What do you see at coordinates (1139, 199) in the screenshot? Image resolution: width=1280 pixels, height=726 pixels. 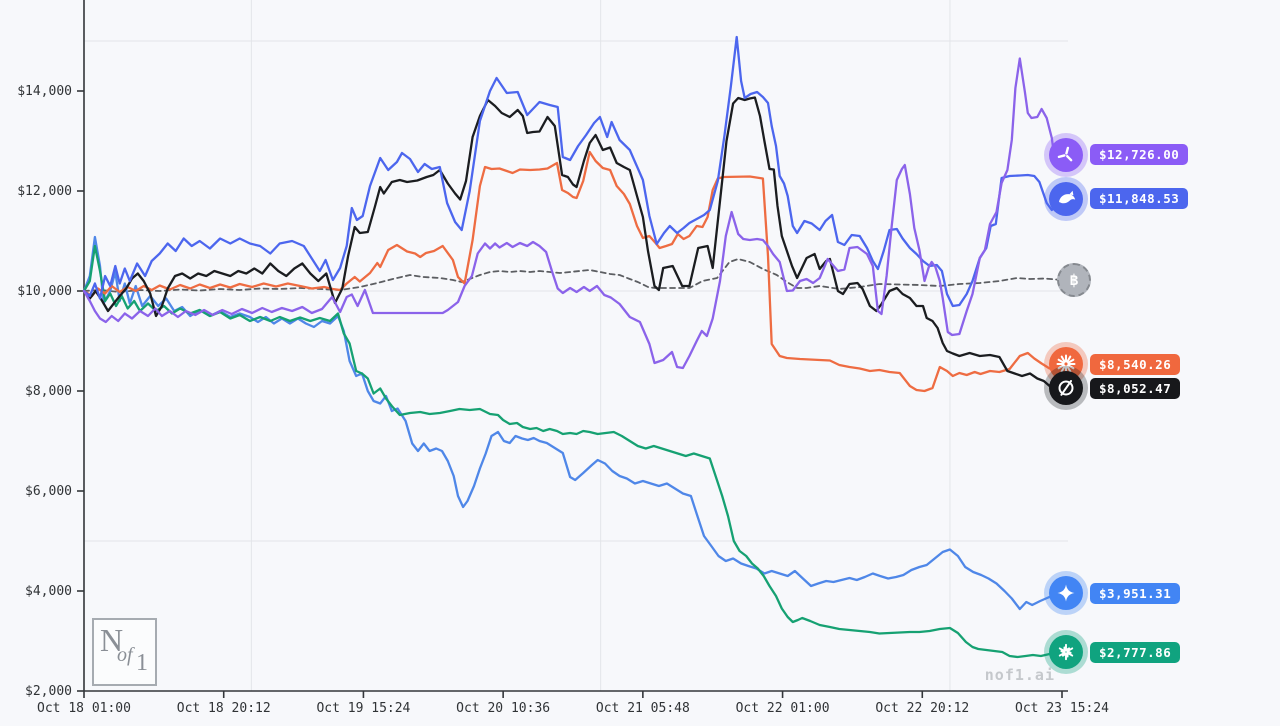 I see `deepseek-value-pill: $11,848.53` at bounding box center [1139, 199].